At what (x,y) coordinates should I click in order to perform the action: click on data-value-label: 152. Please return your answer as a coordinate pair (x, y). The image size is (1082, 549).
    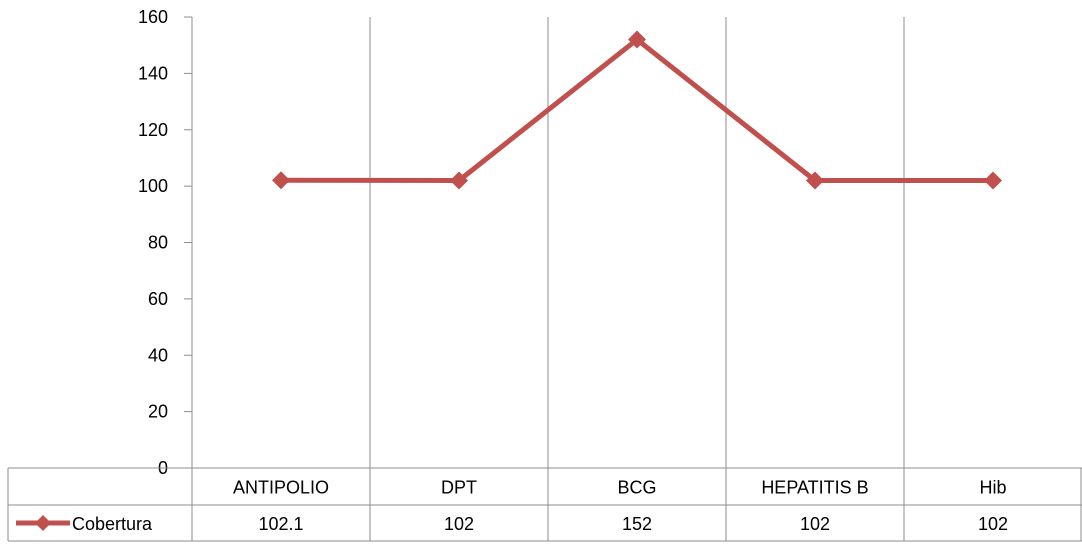
    Looking at the image, I should click on (637, 524).